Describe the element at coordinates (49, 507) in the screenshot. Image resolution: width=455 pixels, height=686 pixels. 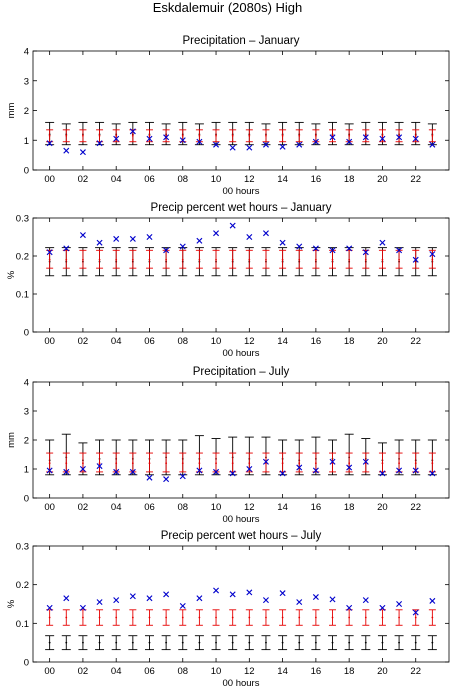
I see `x-tick-label: 00` at that location.